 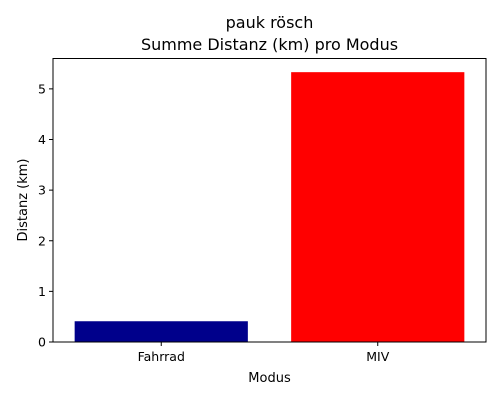 I want to click on y-axis: 0 1 2 3 4 5, so click(x=45, y=215).